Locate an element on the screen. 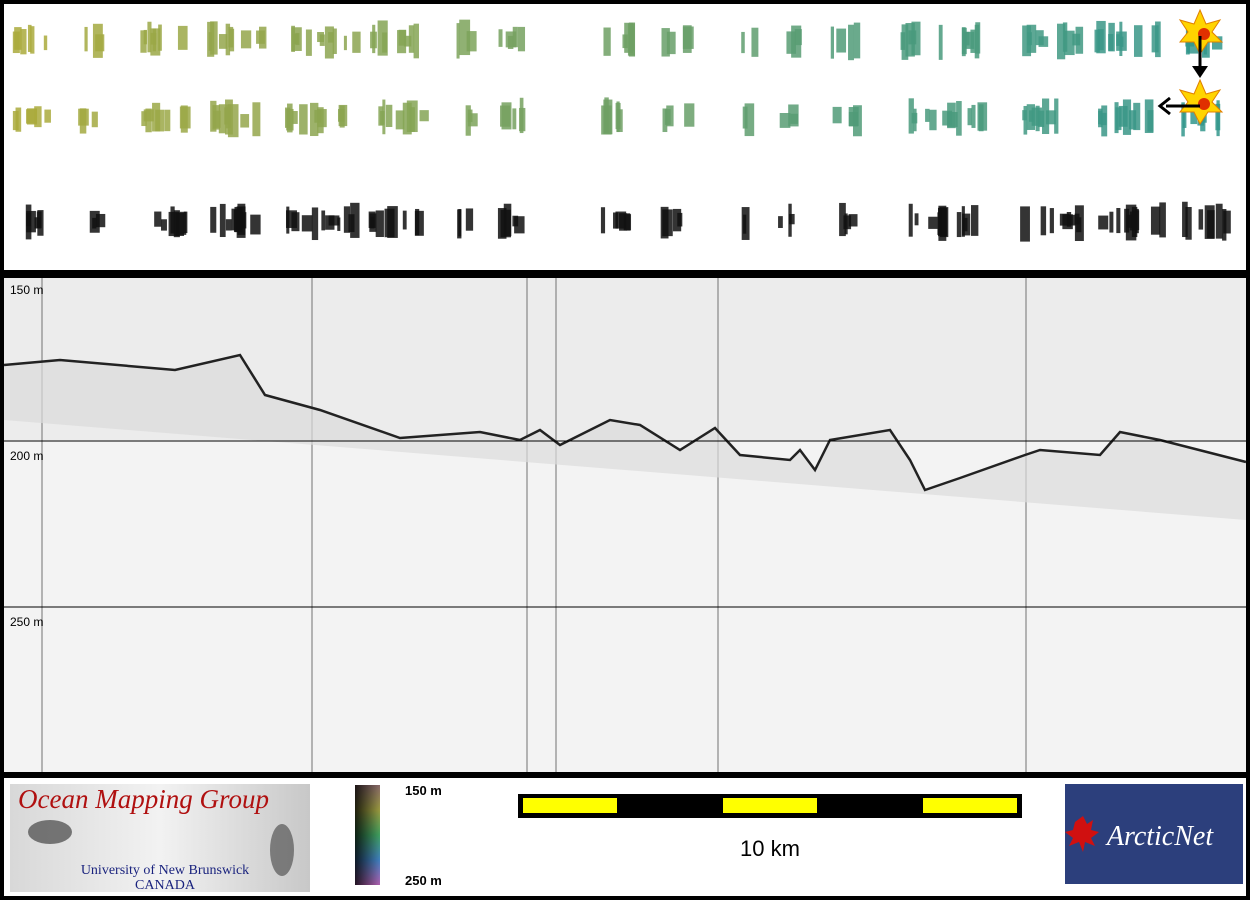  logo-country: CANADA is located at coordinates (165, 885).